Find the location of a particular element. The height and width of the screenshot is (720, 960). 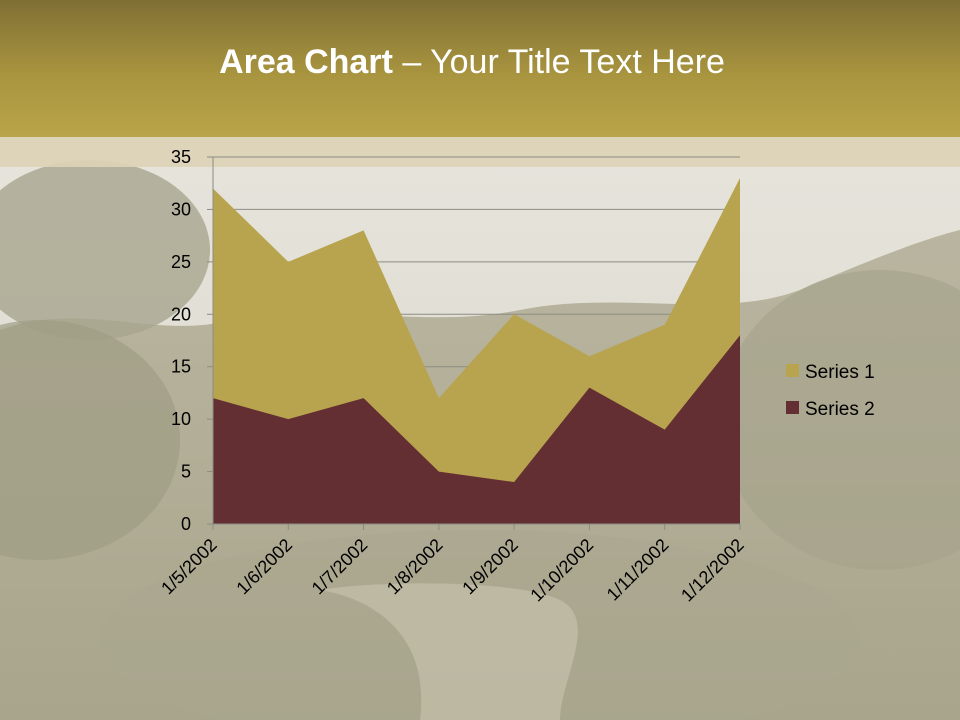

x-tick-label: 1/9/2002 is located at coordinates (490, 567).